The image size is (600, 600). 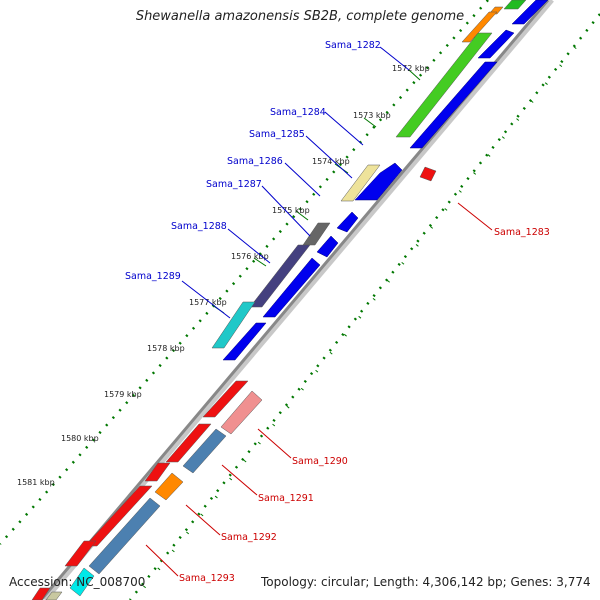 What do you see at coordinates (54, 595) in the screenshot?
I see `gene-khaki-edge` at bounding box center [54, 595].